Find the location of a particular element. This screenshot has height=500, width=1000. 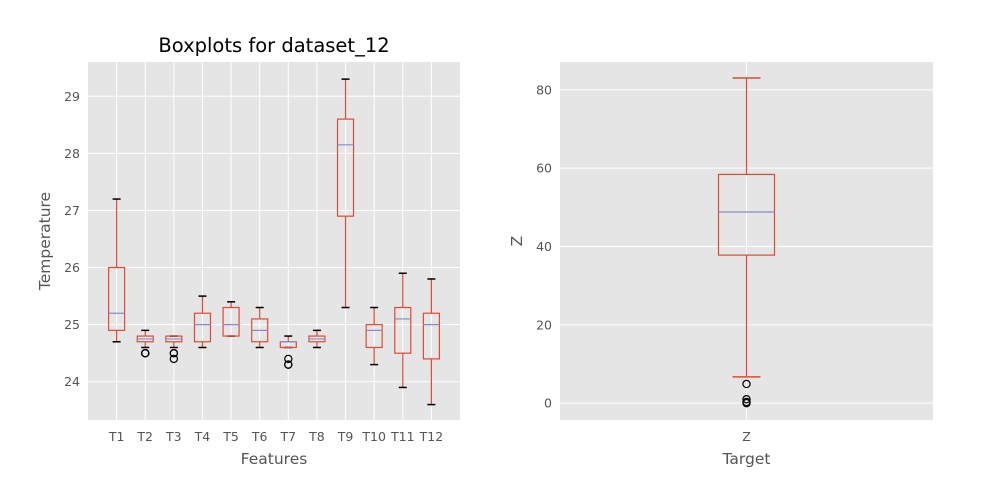

x-tick-label: T9 is located at coordinates (345, 436).